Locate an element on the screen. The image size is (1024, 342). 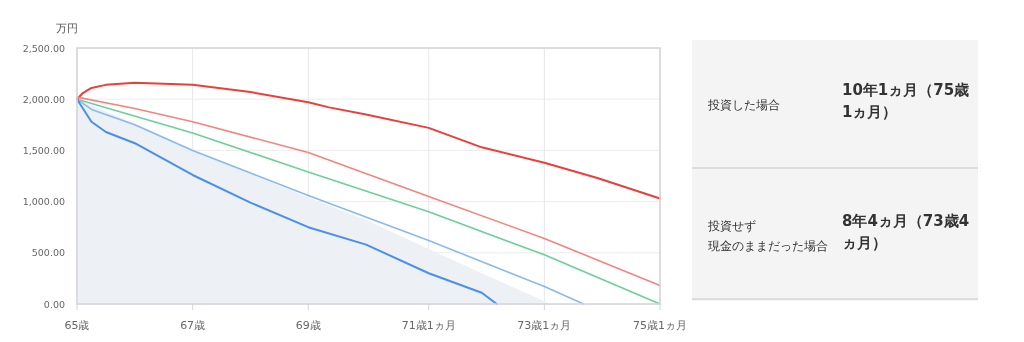
x-tick-label: 67歳 is located at coordinates (193, 325).